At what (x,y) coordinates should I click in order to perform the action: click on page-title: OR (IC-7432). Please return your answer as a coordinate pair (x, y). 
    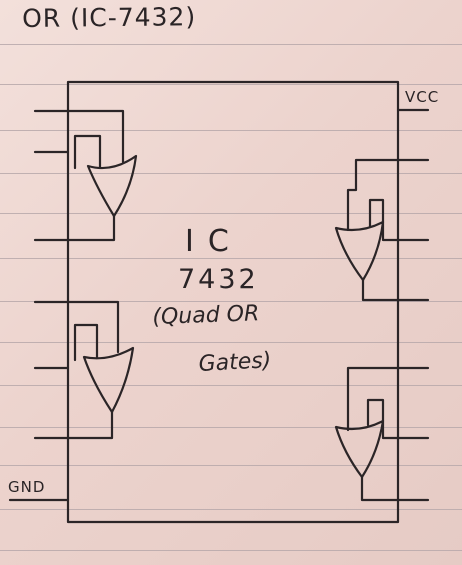
    Looking at the image, I should click on (109, 17).